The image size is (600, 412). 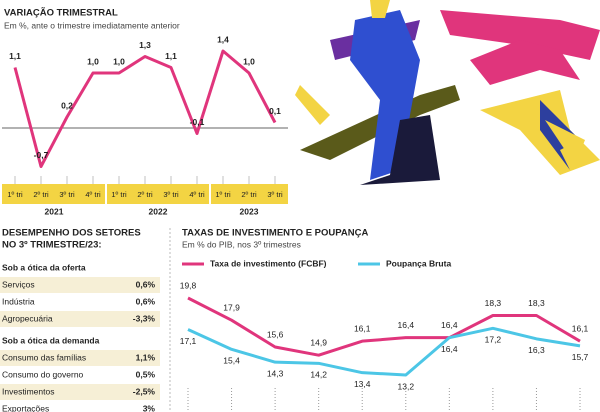 I want to click on data-label: 14,3, so click(x=275, y=373).